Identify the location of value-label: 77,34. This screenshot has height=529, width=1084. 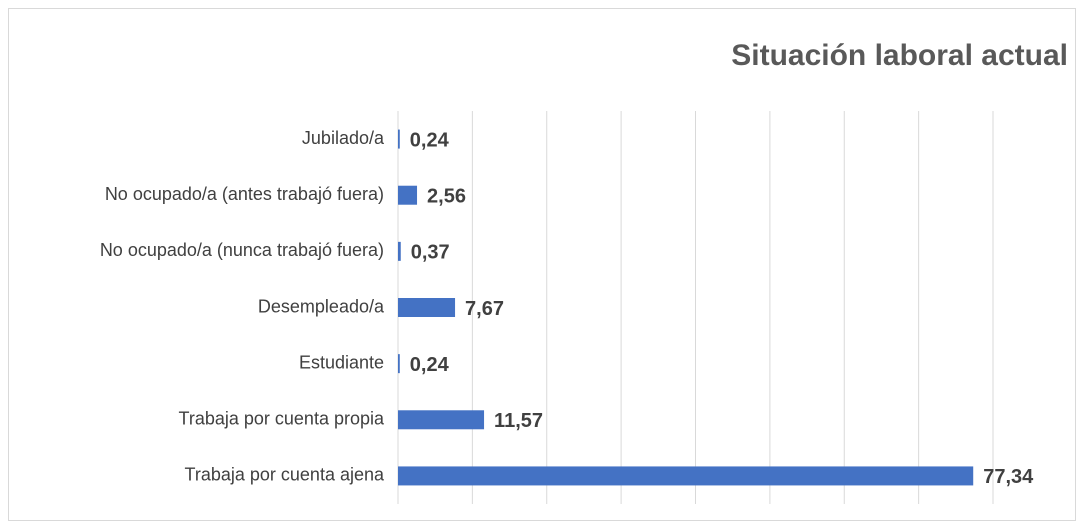
(1008, 477).